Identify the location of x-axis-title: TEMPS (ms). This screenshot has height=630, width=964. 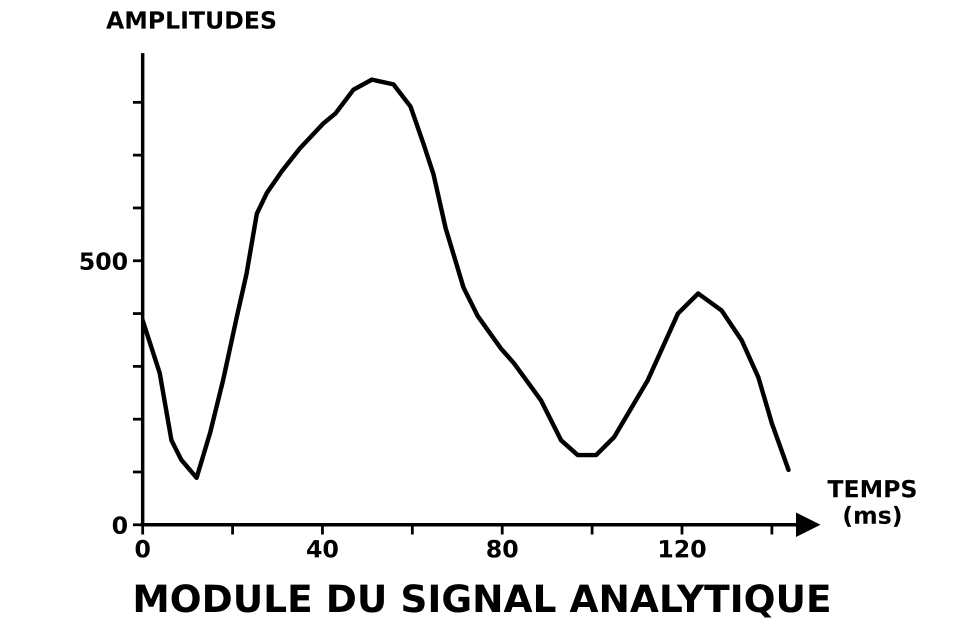
(872, 503).